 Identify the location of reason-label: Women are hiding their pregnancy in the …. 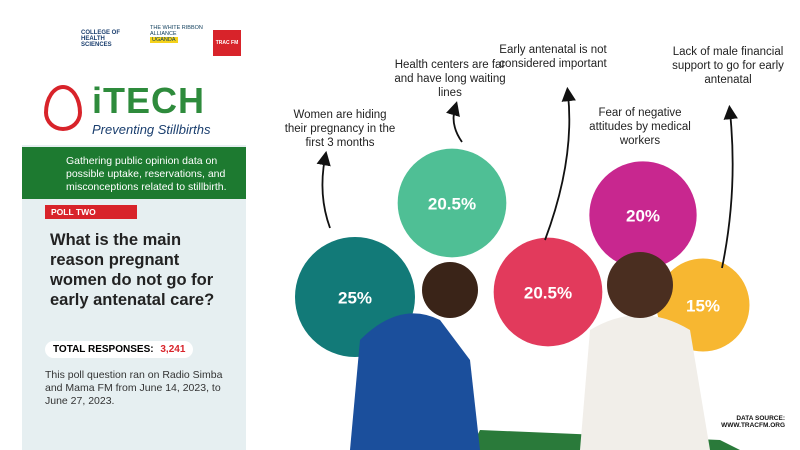
(340, 129).